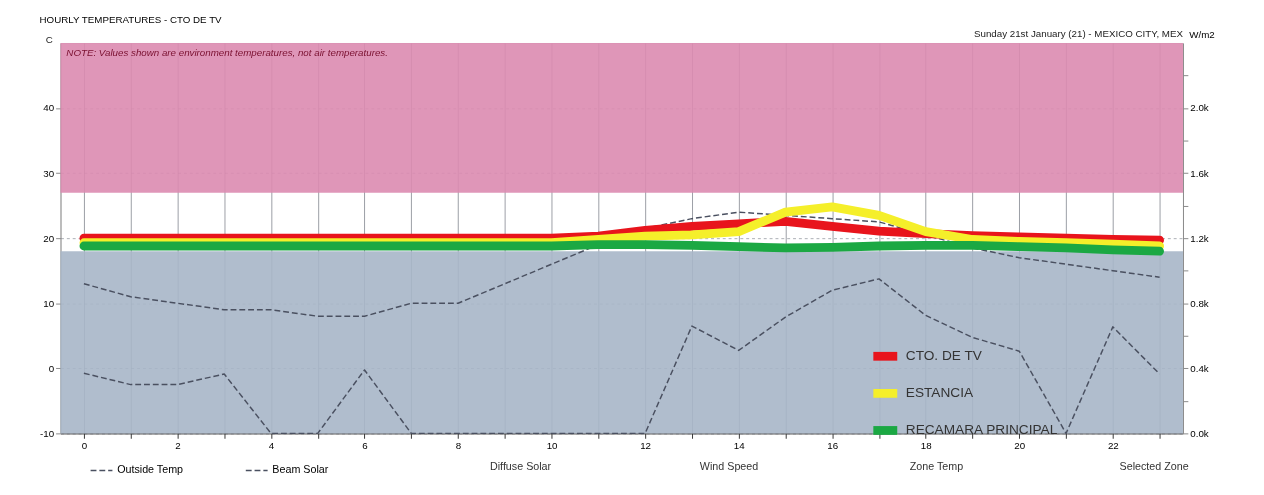 Image resolution: width=1264 pixels, height=495 pixels. Describe the element at coordinates (365, 445) in the screenshot. I see `x-tick-label: 6` at that location.